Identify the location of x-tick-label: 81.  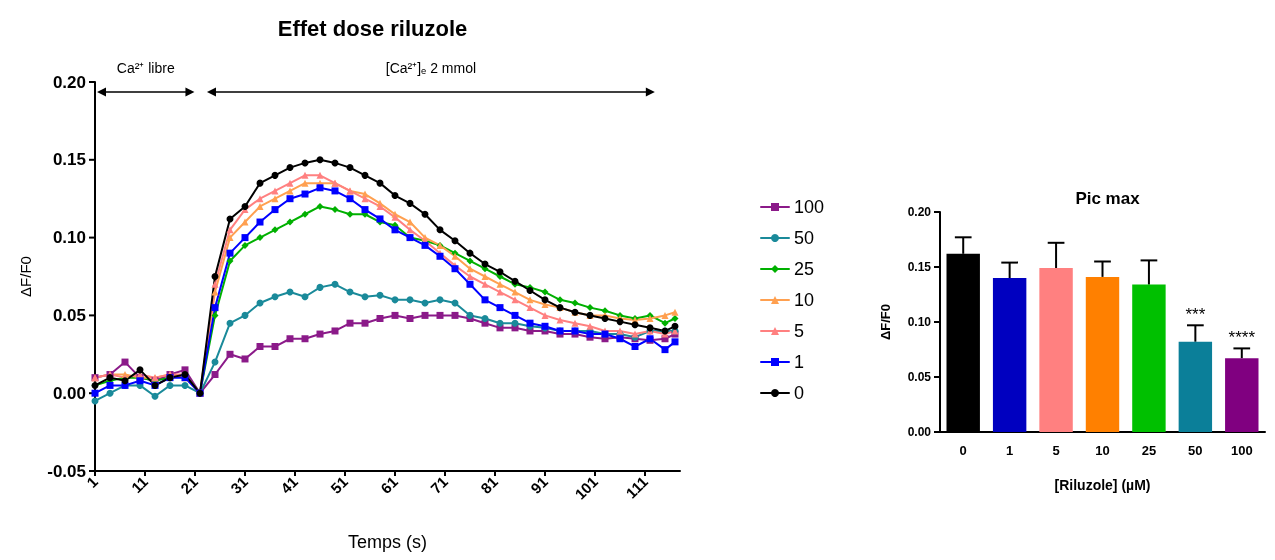
(489, 484).